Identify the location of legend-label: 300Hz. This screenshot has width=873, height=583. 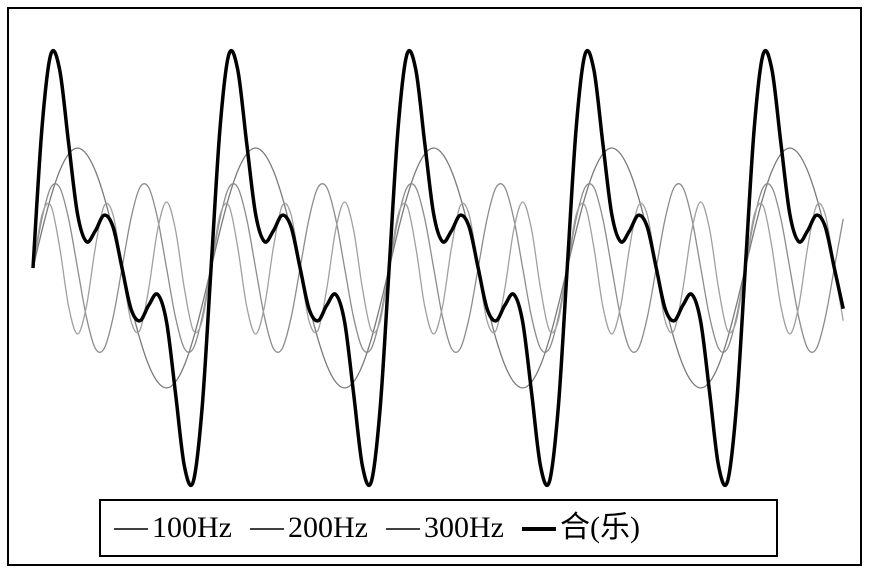
(464, 527).